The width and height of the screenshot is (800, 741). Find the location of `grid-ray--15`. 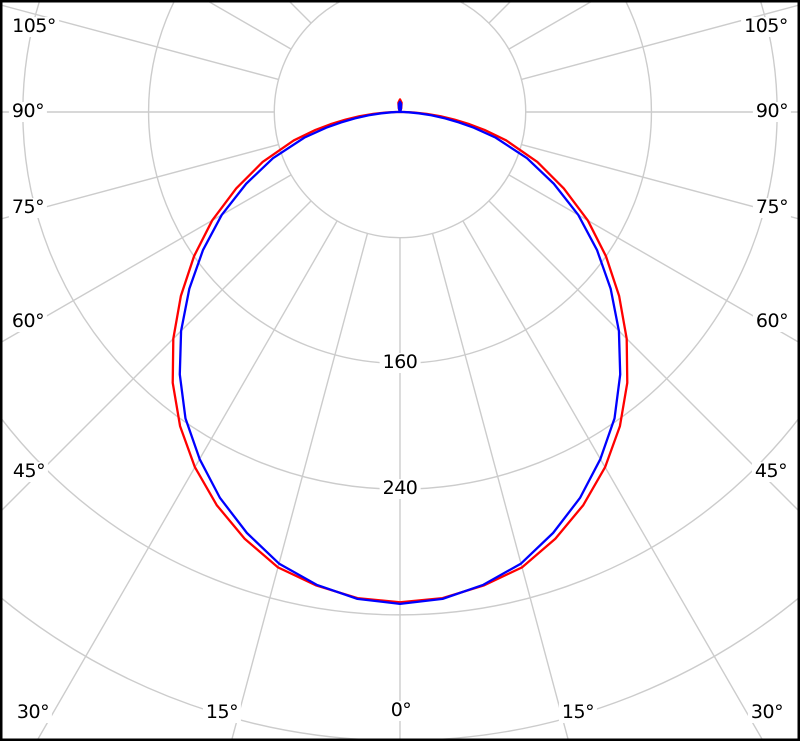

grid-ray--15 is located at coordinates (299, 487).